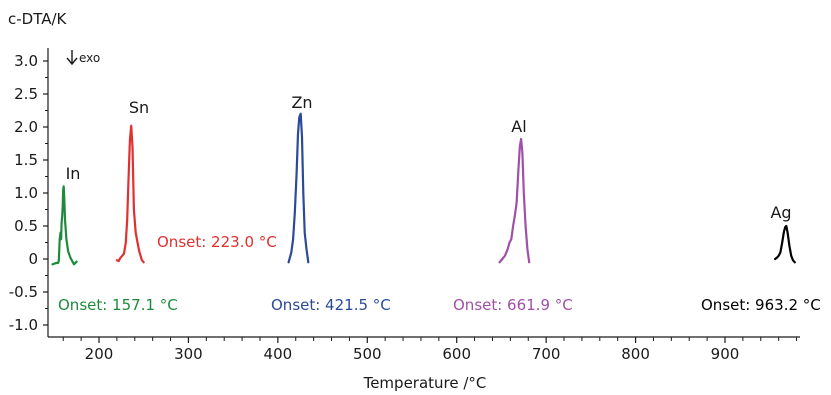  I want to click on peak-label-ag: Ag, so click(780, 212).